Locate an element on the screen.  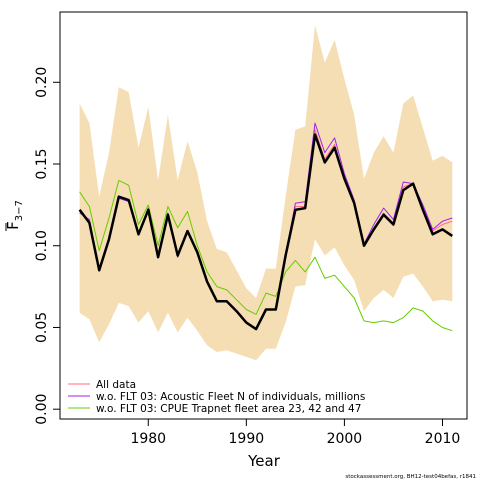
x-tick-label: 2010 is located at coordinates (443, 439).